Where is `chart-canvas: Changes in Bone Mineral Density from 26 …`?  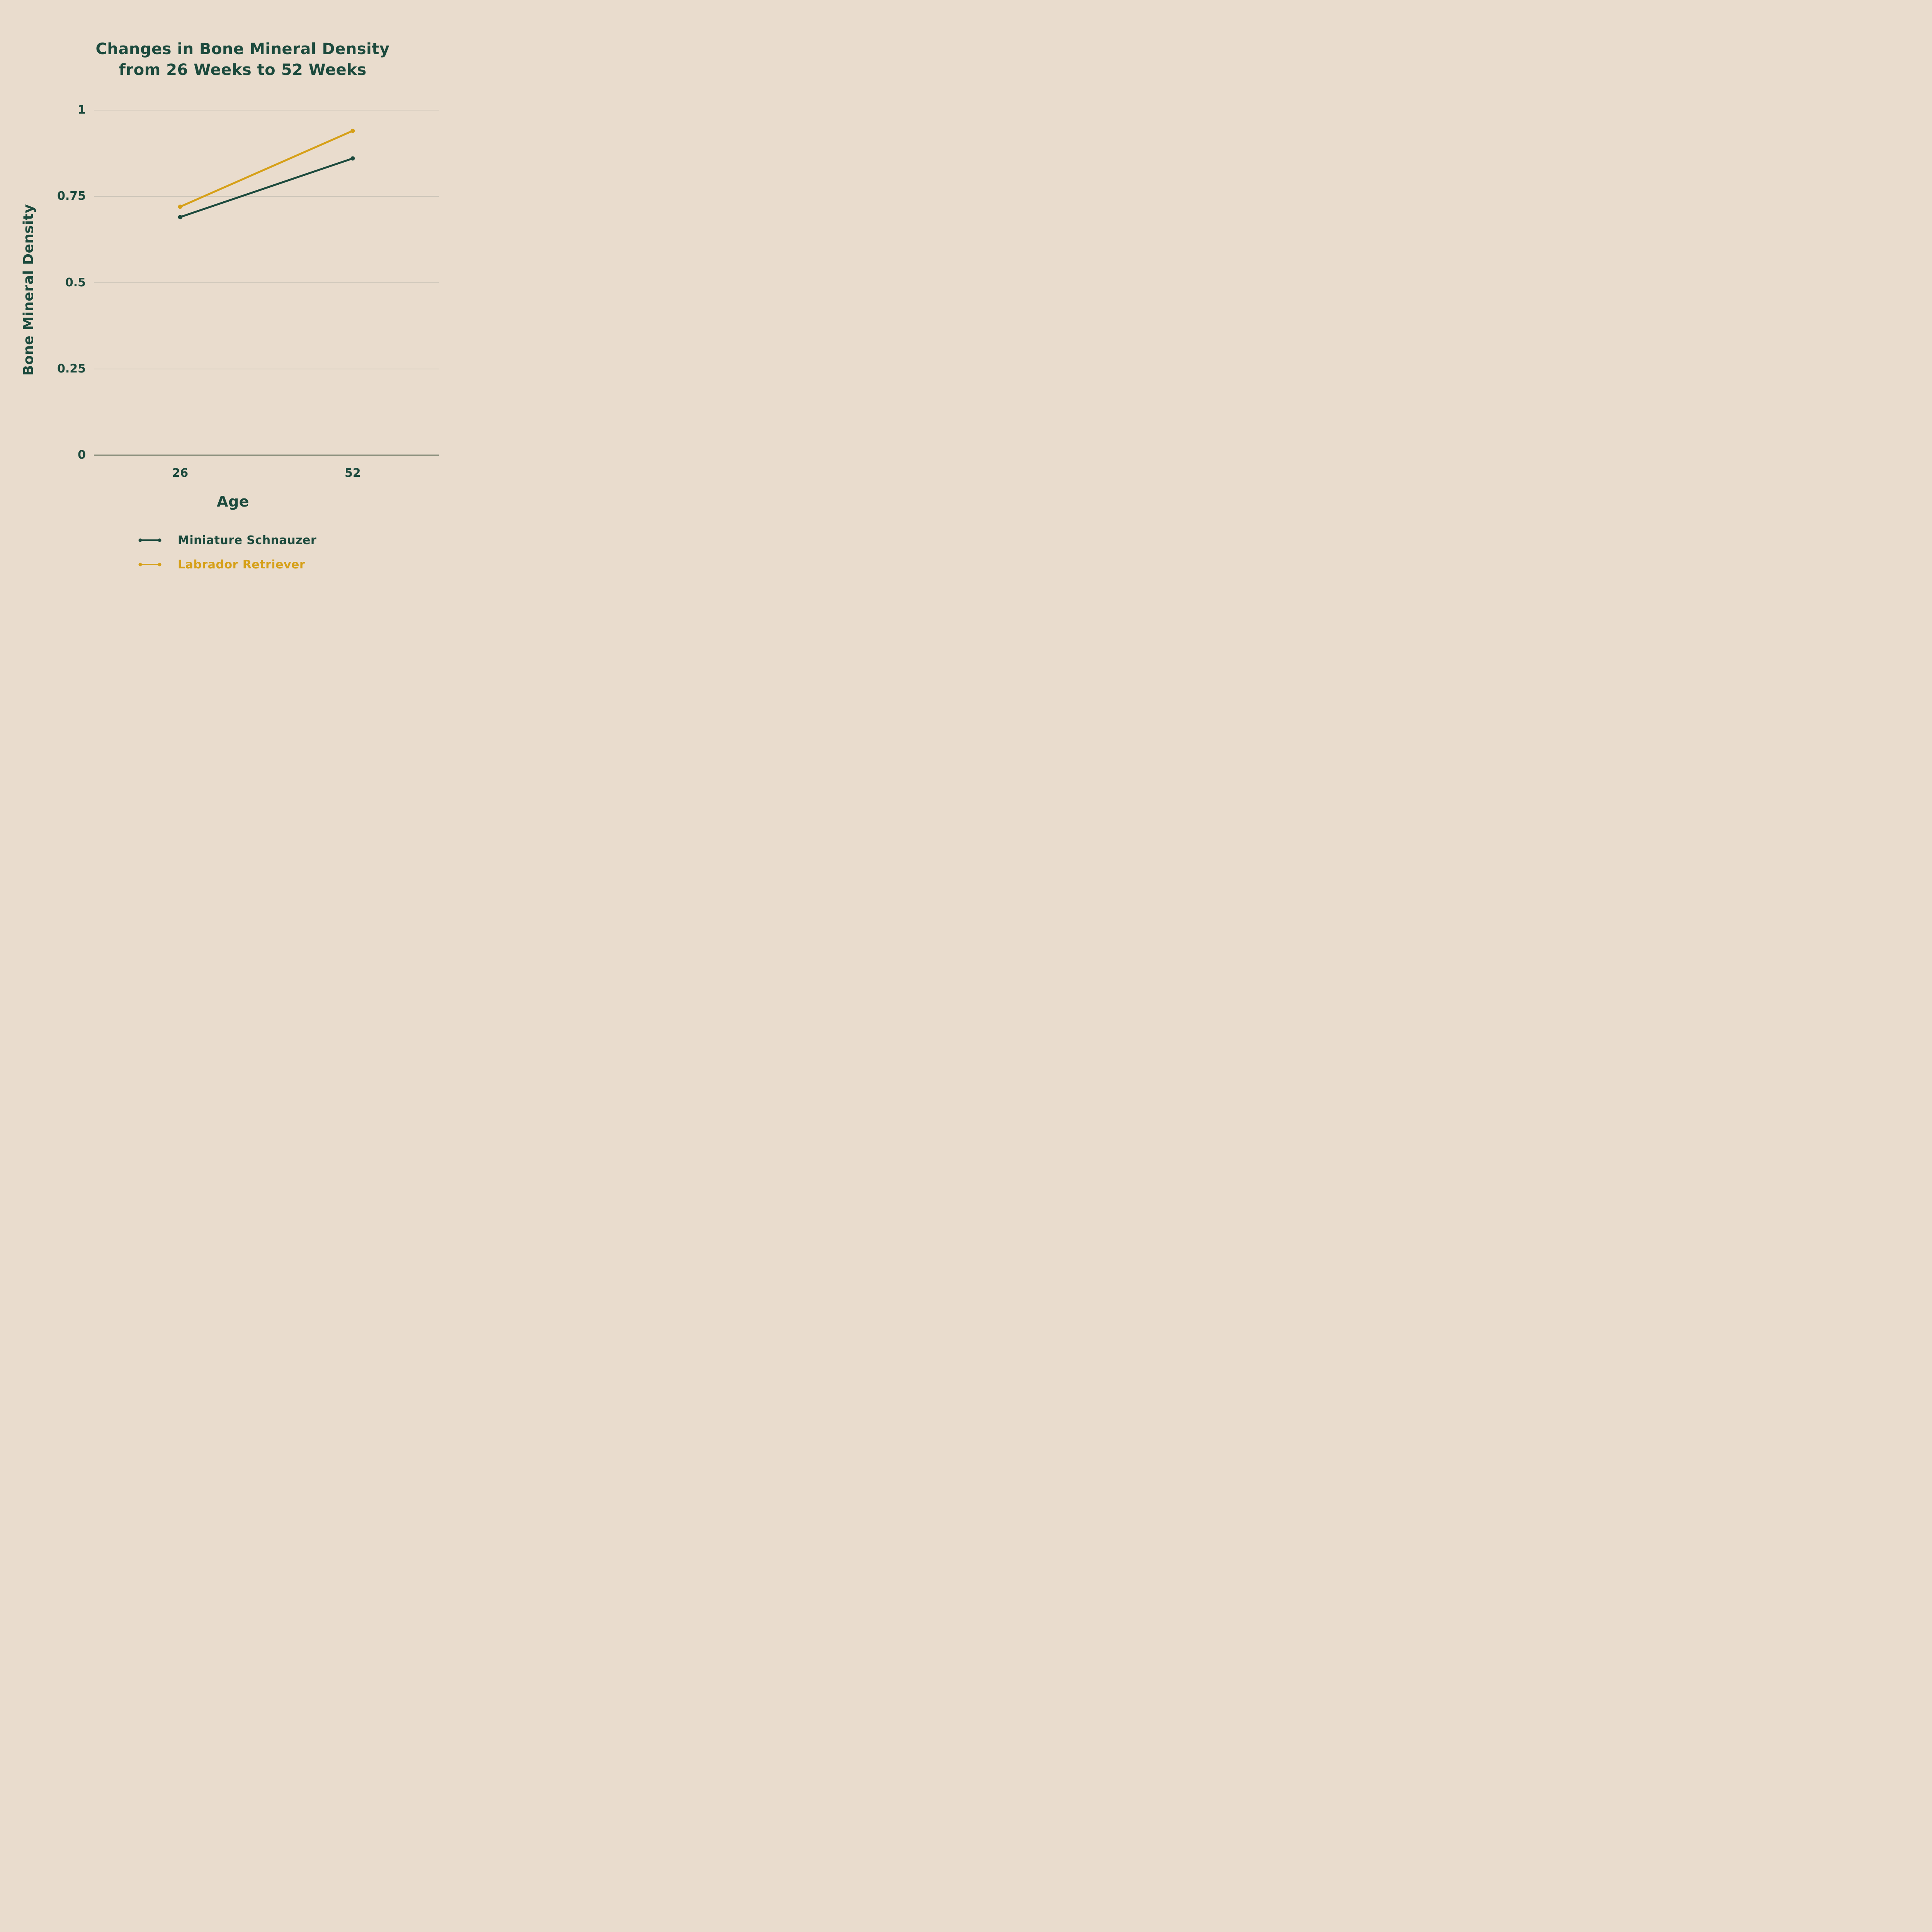 chart-canvas: Changes in Bone Mineral Density from 26 … is located at coordinates (232, 290).